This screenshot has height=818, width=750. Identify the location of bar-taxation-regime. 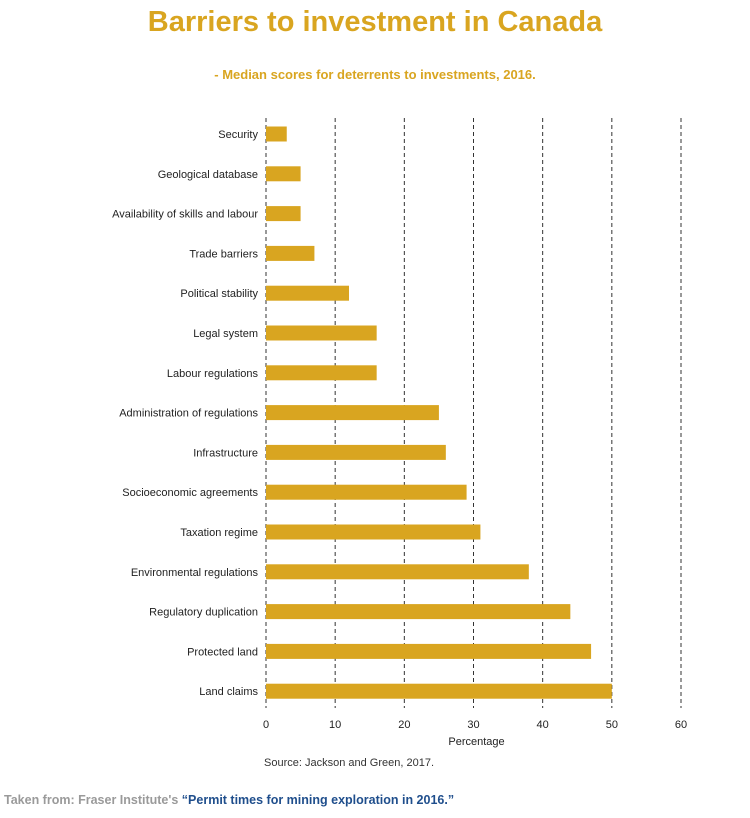
(373, 532).